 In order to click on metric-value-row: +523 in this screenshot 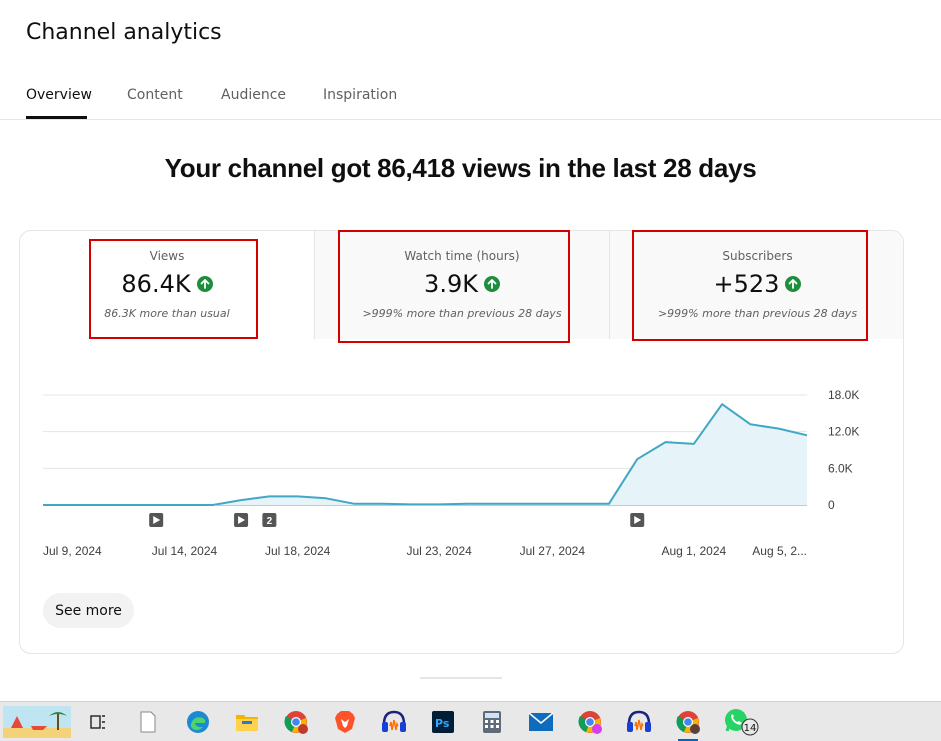, I will do `click(756, 283)`.